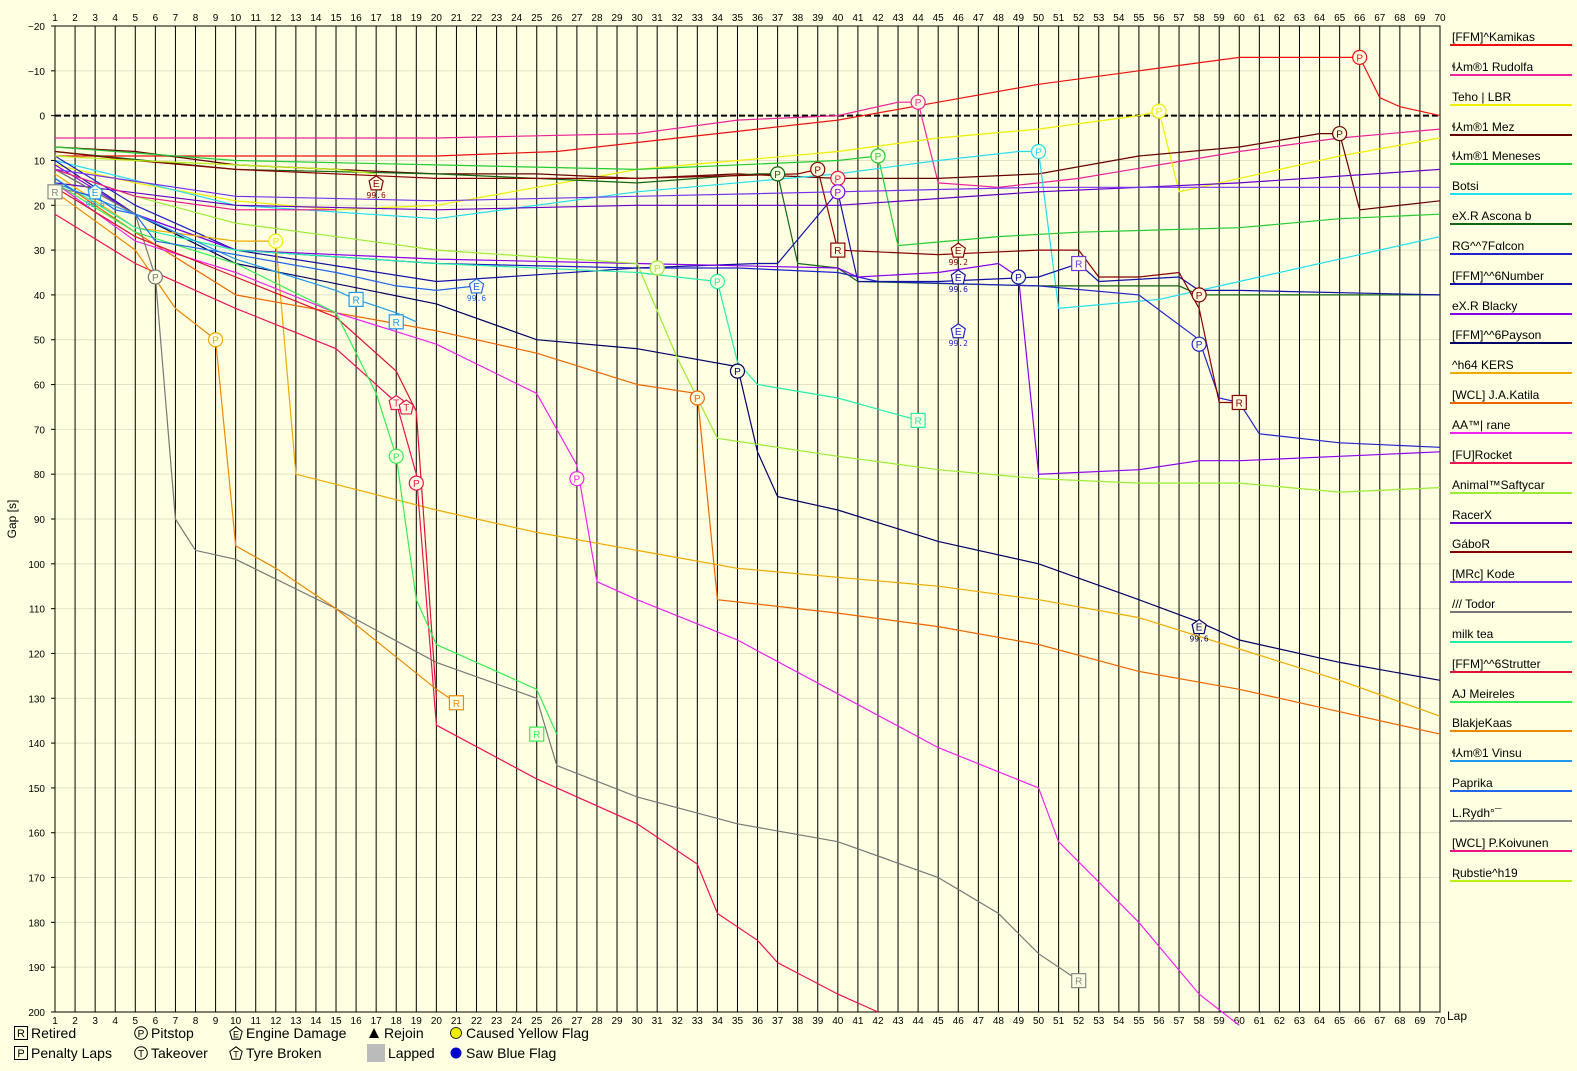 The image size is (1577, 1071). Describe the element at coordinates (236, 18) in the screenshot. I see `x-tick-label-top: 10` at that location.